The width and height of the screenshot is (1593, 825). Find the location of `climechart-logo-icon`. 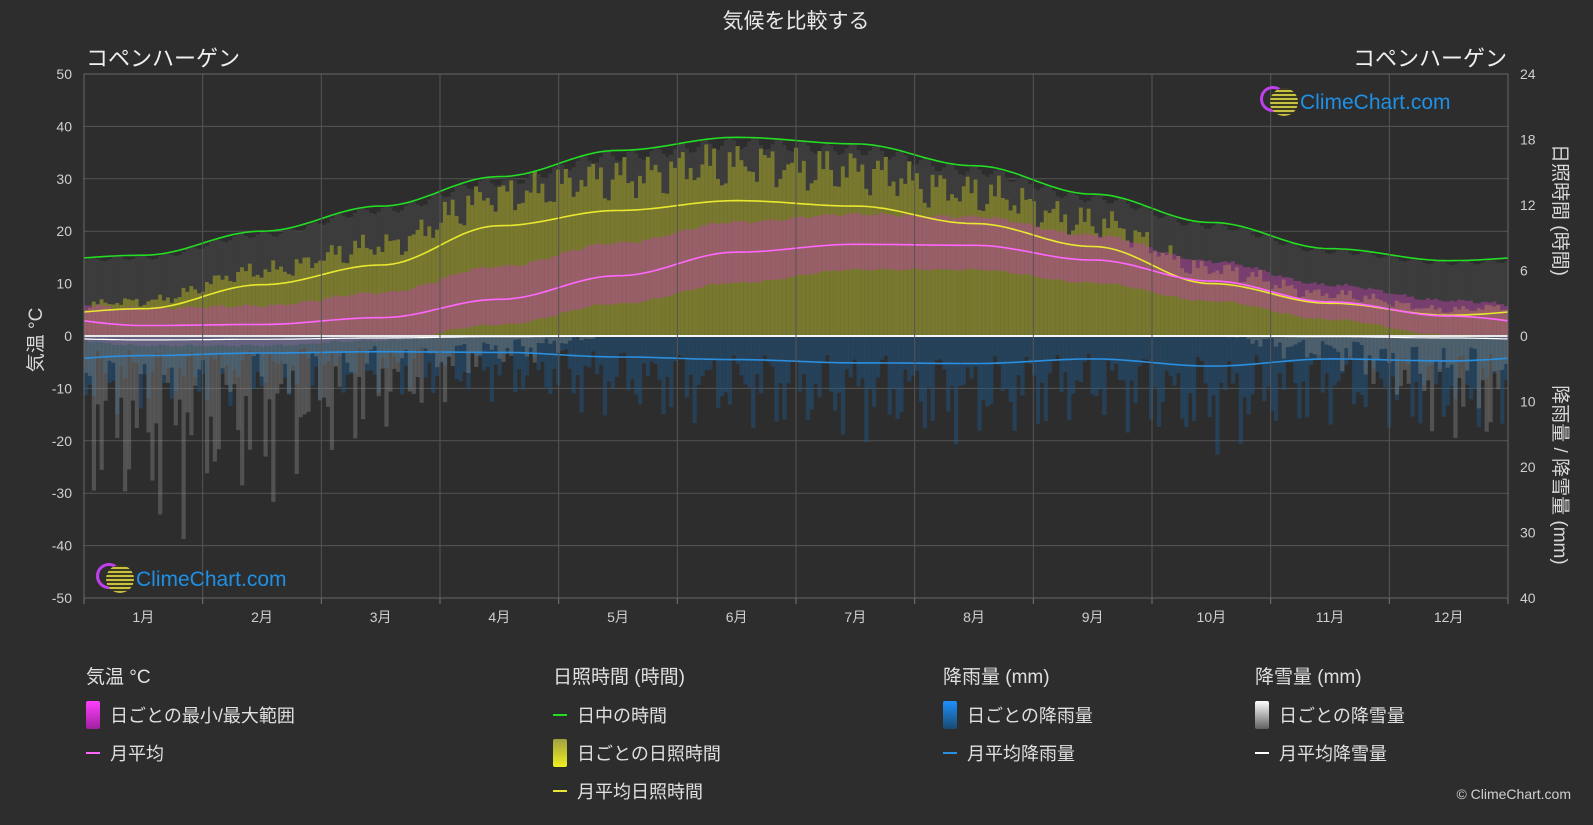

climechart-logo-icon is located at coordinates (1279, 103).